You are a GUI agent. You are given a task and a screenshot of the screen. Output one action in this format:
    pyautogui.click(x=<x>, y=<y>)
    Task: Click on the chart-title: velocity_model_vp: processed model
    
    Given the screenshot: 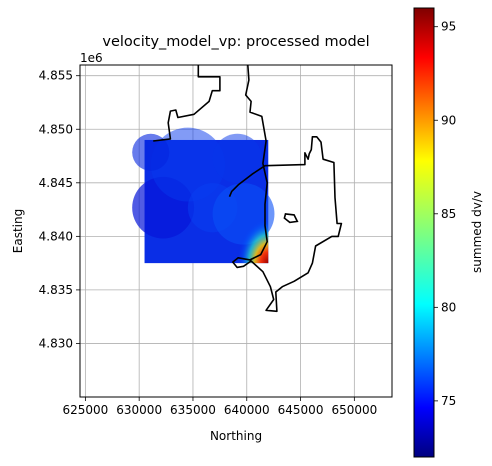 What is the action you would take?
    pyautogui.click(x=235, y=42)
    